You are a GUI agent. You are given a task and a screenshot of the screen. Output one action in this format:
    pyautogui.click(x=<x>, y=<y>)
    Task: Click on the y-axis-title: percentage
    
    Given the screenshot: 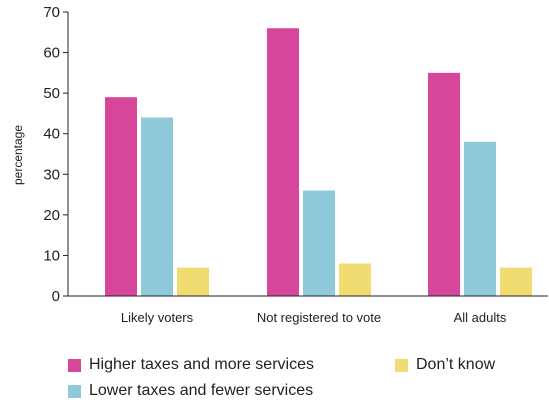 What is the action you would take?
    pyautogui.click(x=18, y=155)
    